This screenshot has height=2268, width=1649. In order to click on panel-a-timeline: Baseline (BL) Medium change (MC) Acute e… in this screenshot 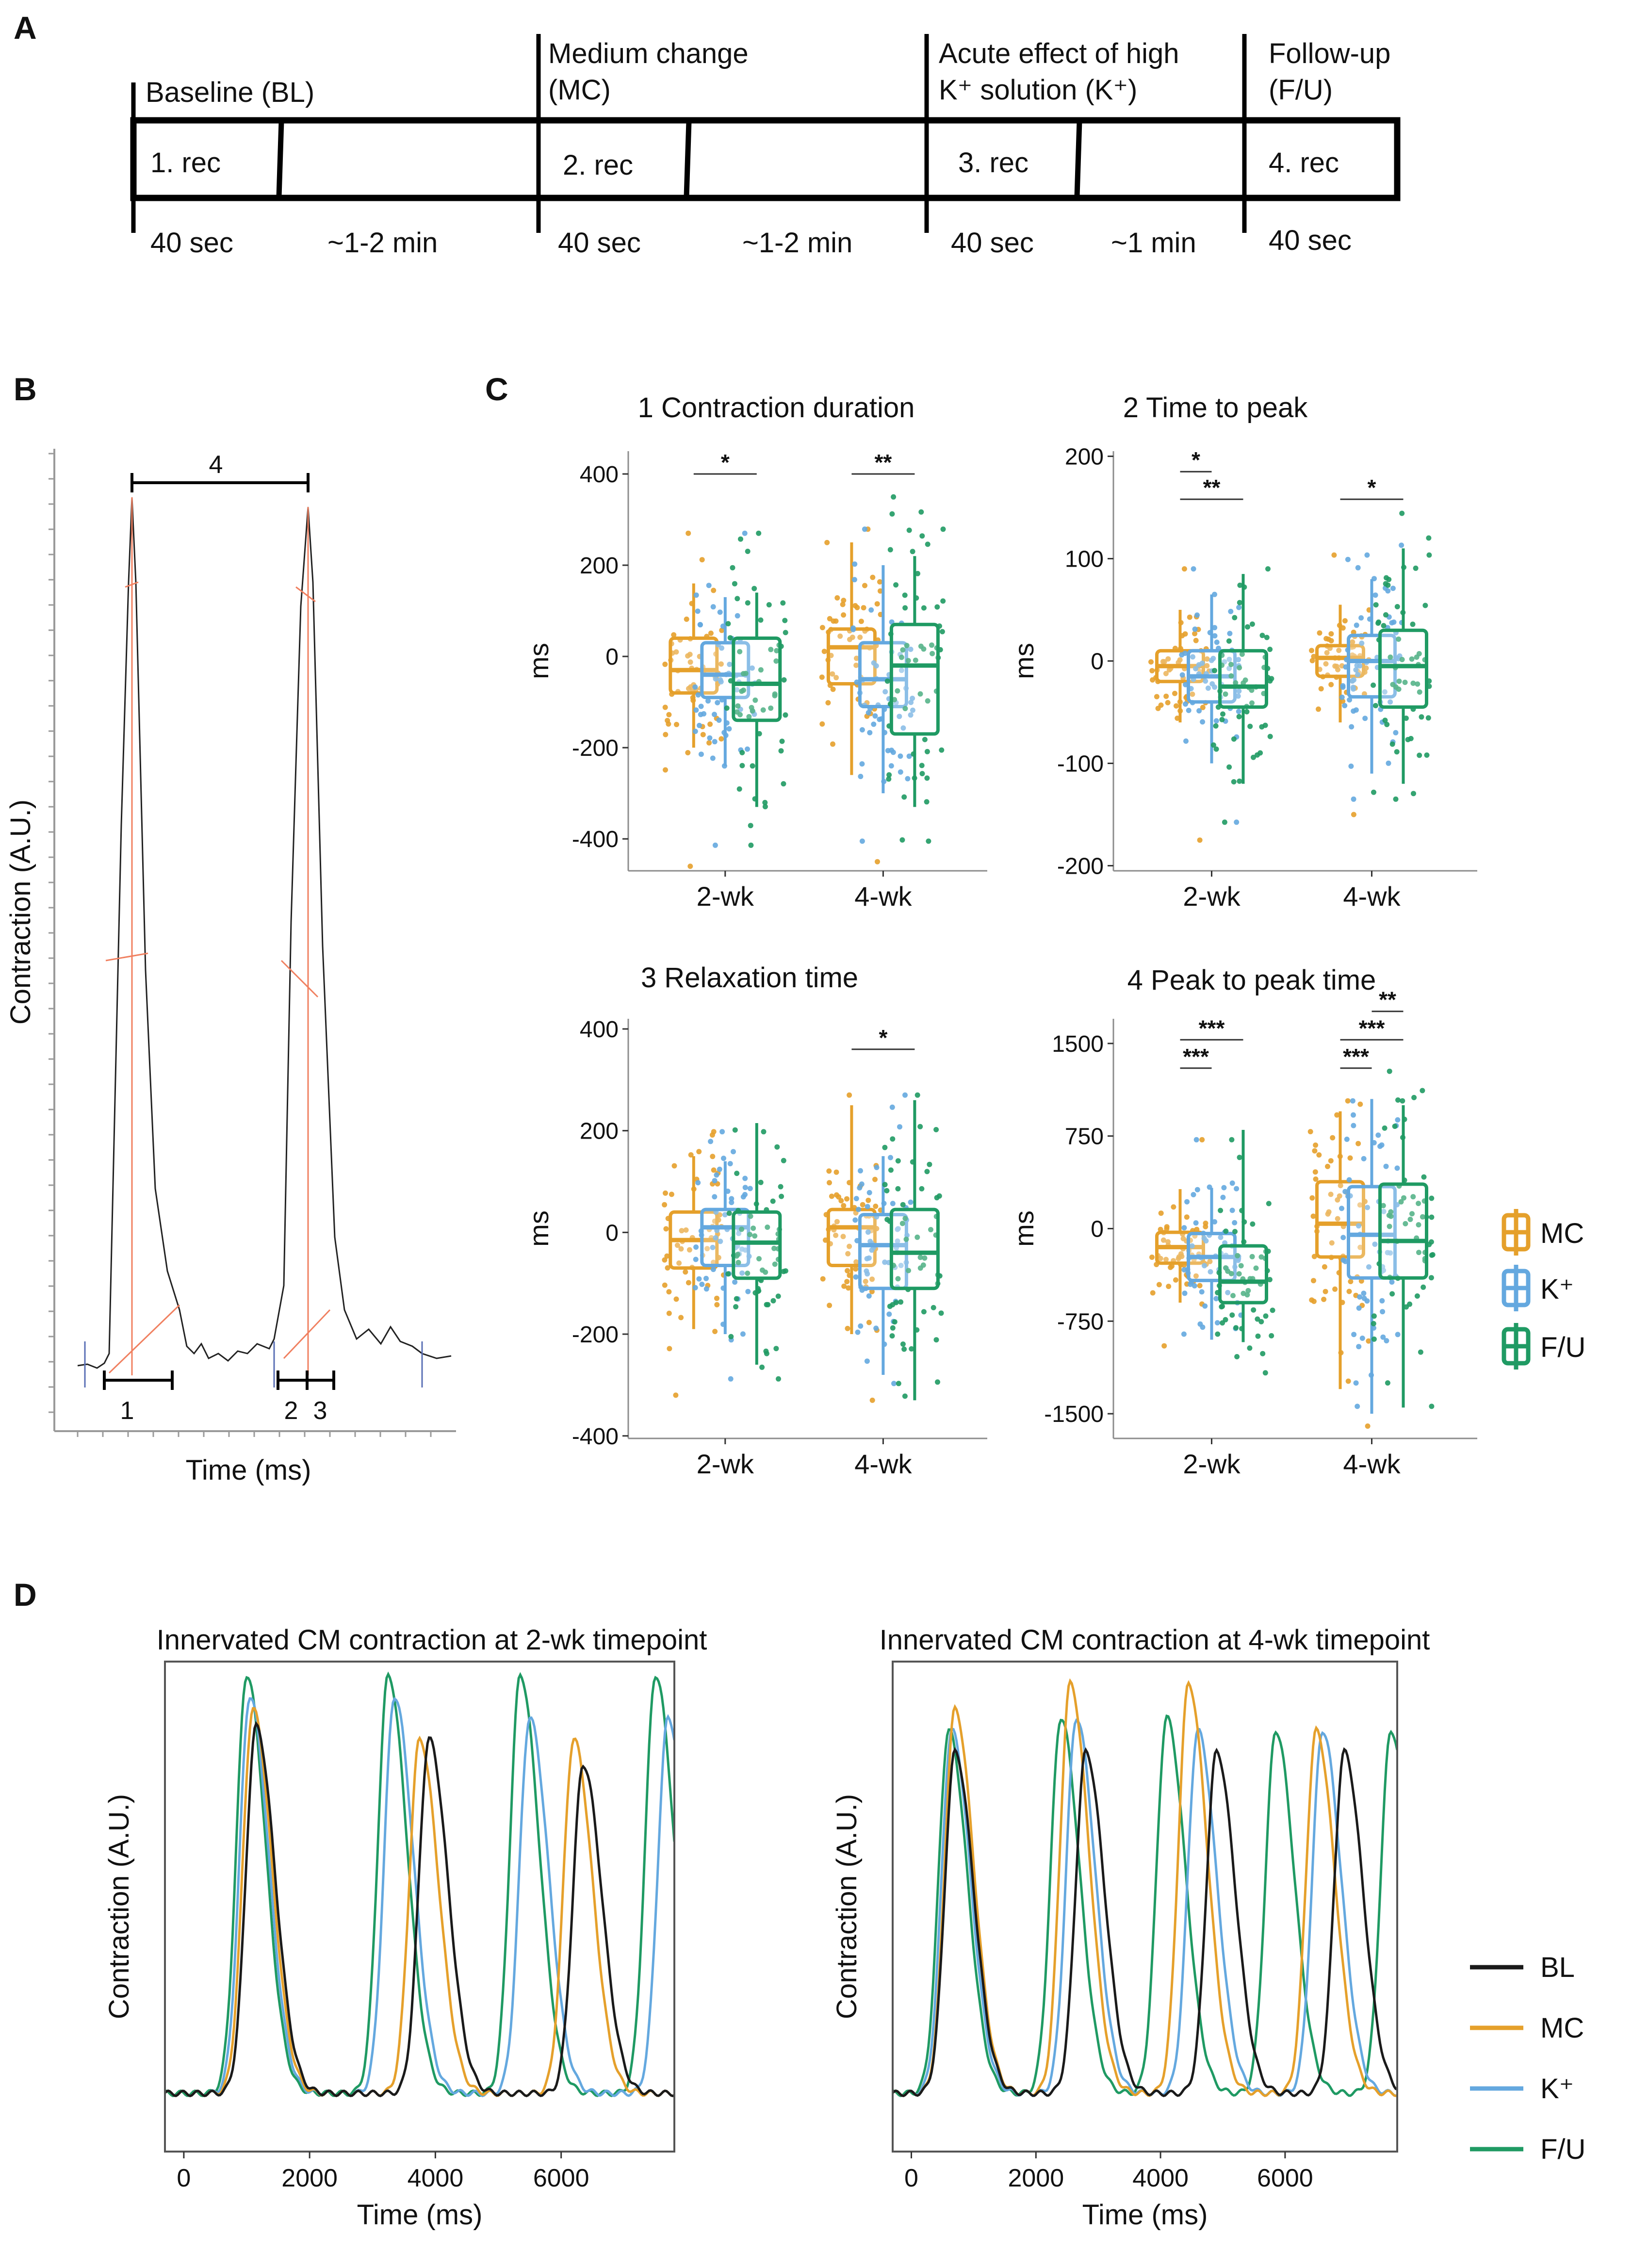, I will do `click(765, 147)`.